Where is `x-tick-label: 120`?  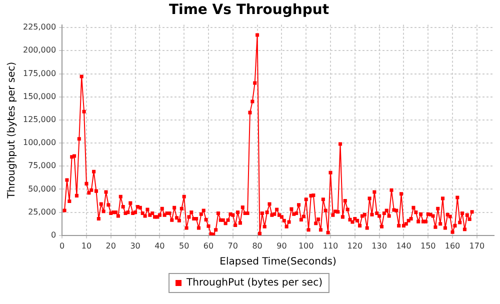
x-tick-label: 120 is located at coordinates (355, 245).